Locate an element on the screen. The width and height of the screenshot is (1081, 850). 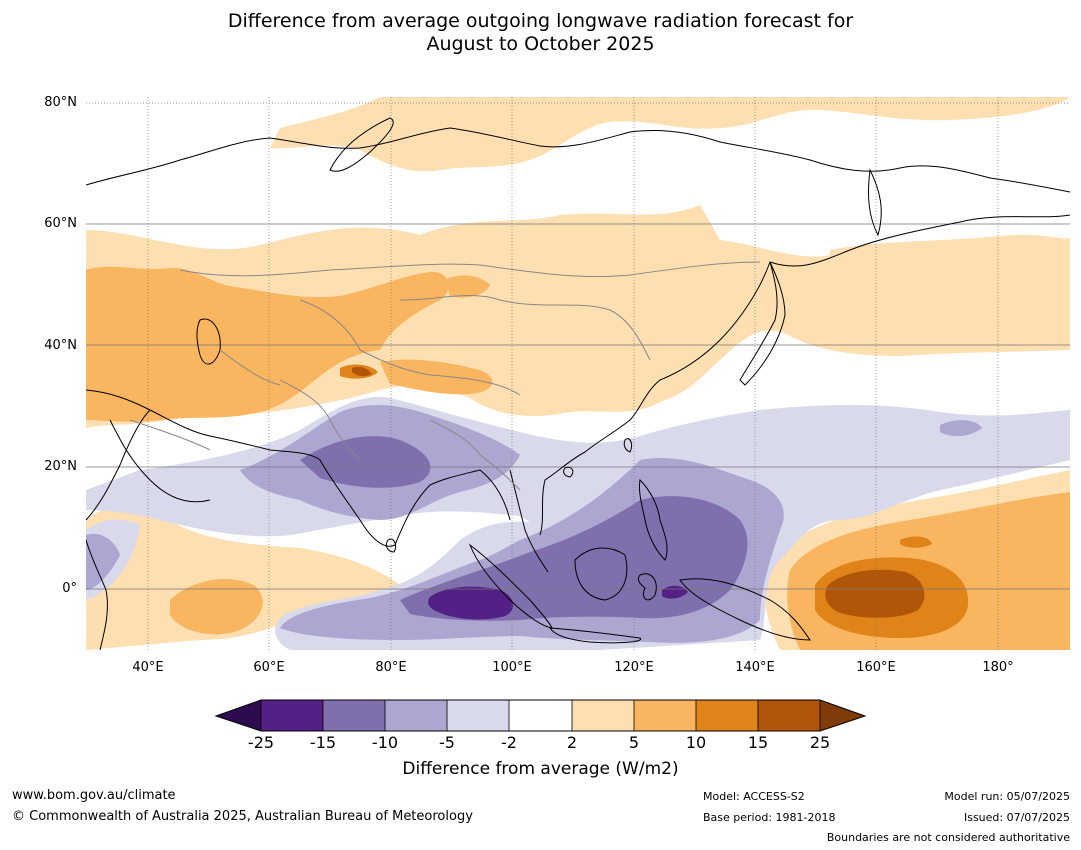
colorbar-extend-high is located at coordinates (842, 715).